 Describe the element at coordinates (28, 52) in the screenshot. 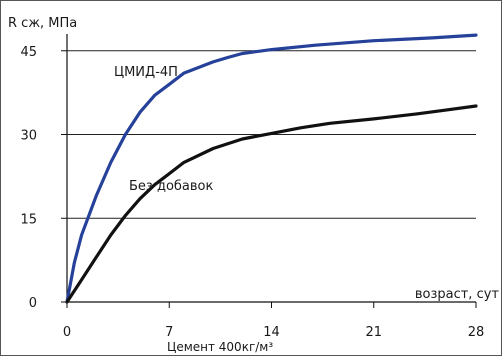

I see `y-tick-label: 45` at that location.